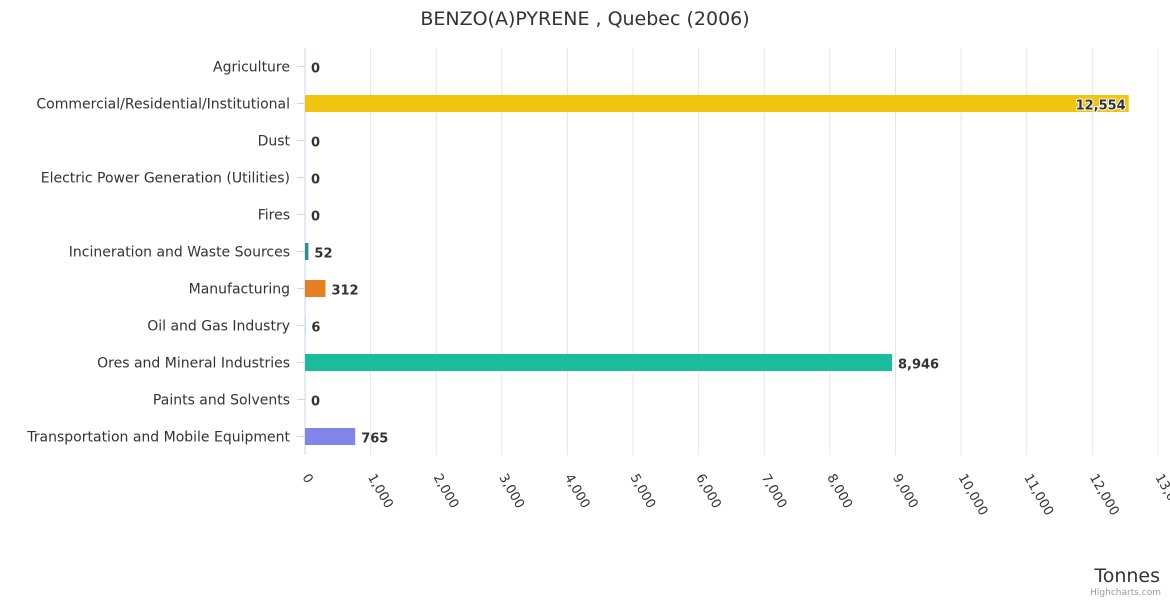  What do you see at coordinates (380, 492) in the screenshot?
I see `x-tick-label: 1,000` at bounding box center [380, 492].